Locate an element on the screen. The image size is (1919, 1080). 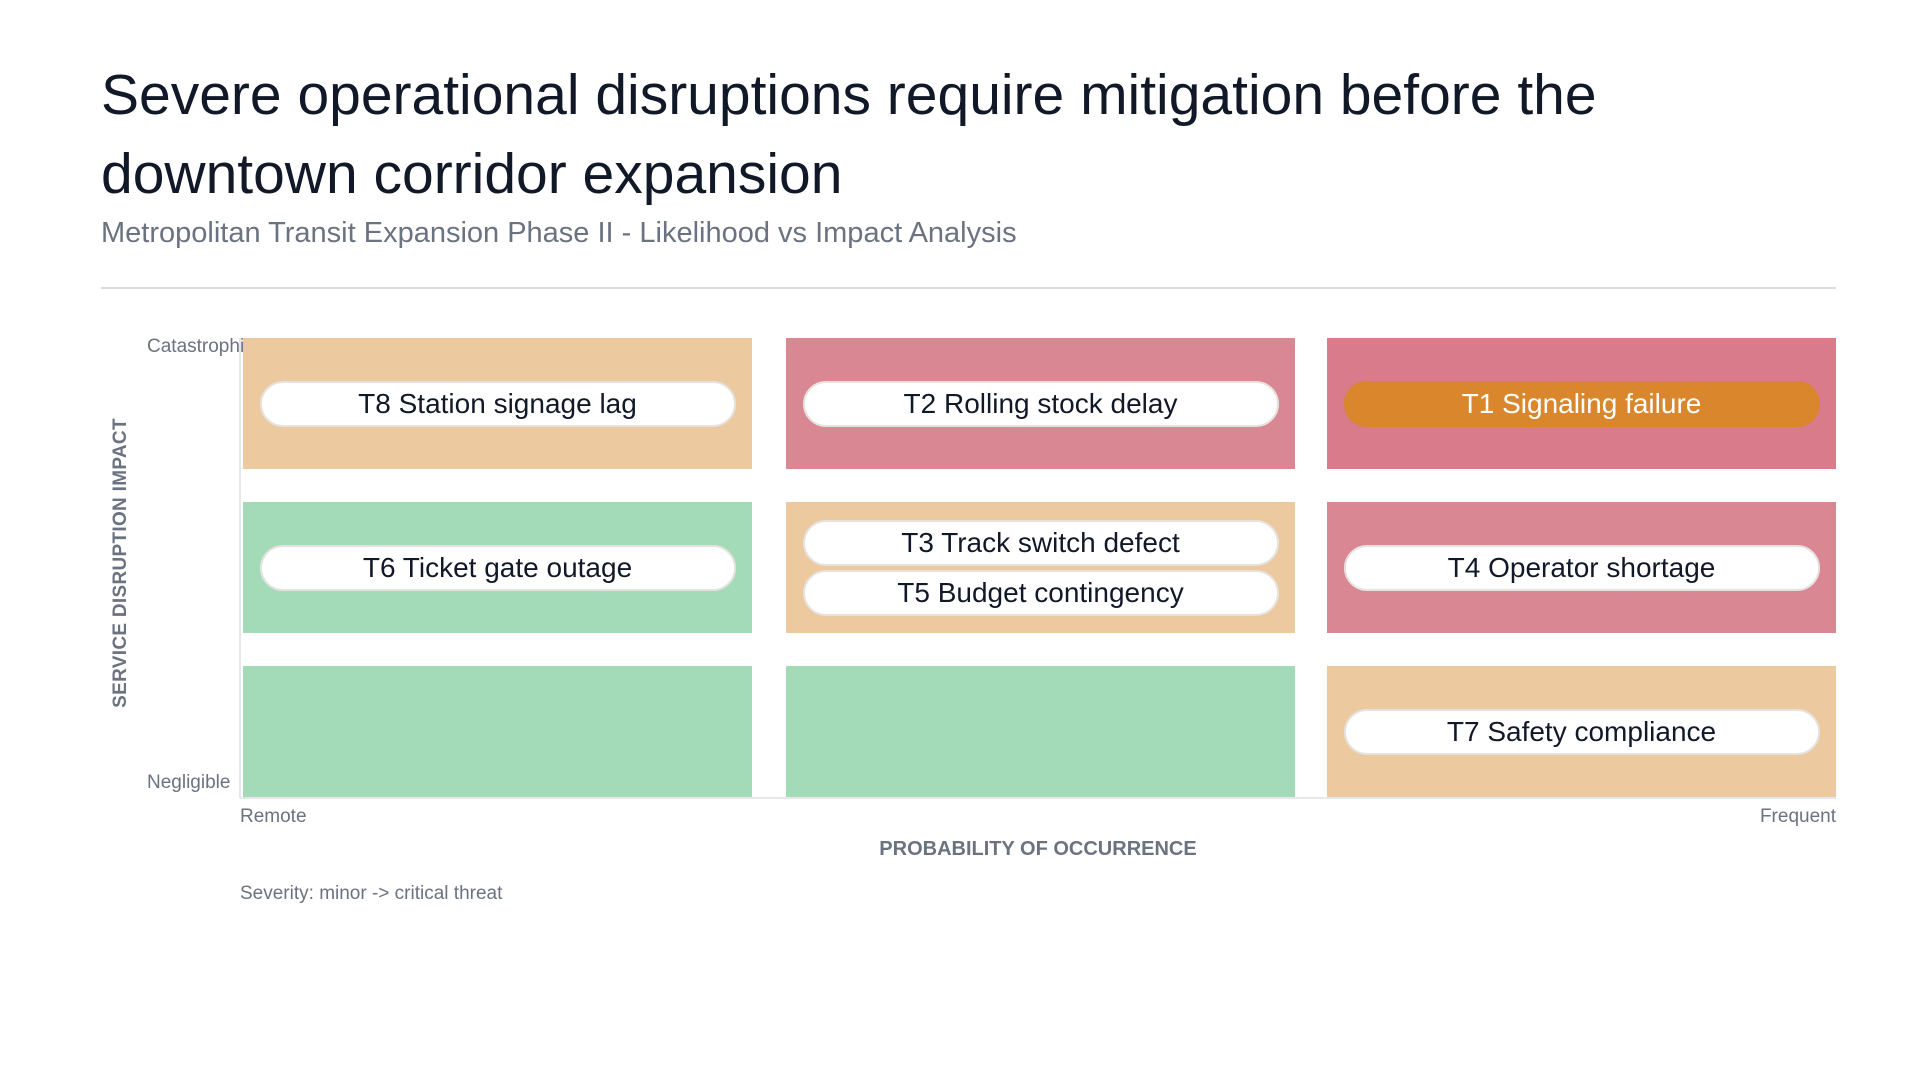
risk-item: T2 Rolling stock delay is located at coordinates (1040, 403).